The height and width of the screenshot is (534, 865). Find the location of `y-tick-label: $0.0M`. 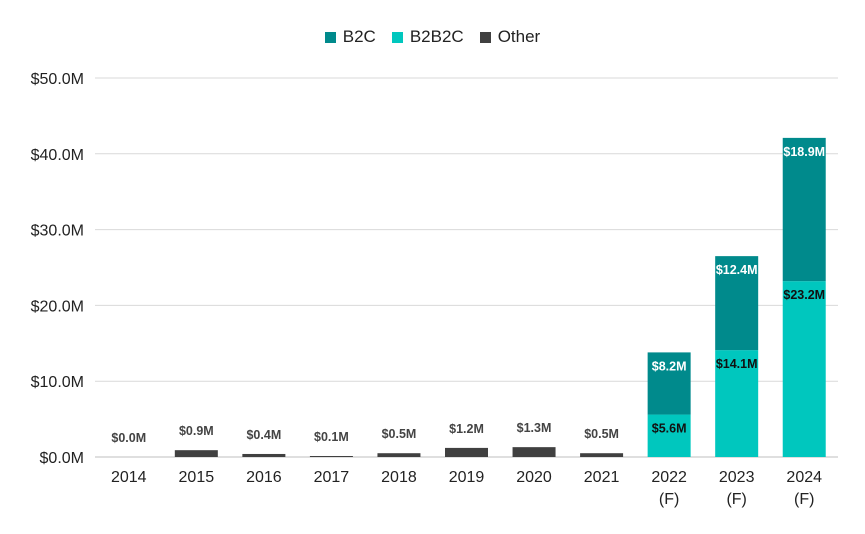

y-tick-label: $0.0M is located at coordinates (62, 458).